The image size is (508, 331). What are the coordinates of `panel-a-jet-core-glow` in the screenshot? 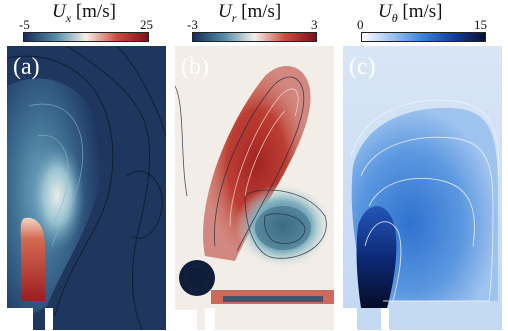 It's located at (57, 196).